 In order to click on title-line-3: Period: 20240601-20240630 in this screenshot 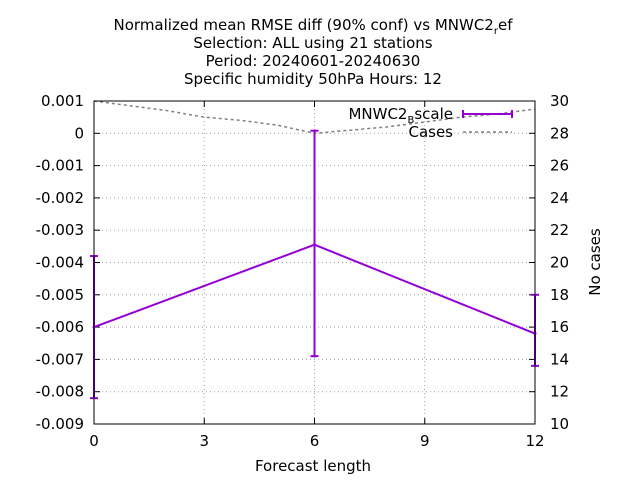, I will do `click(313, 61)`.